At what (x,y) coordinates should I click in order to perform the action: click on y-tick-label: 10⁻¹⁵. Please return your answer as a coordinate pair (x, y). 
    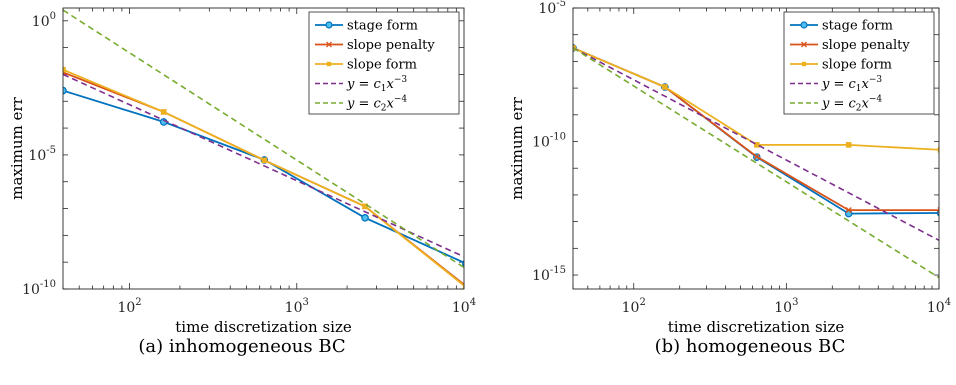
    Looking at the image, I should click on (549, 274).